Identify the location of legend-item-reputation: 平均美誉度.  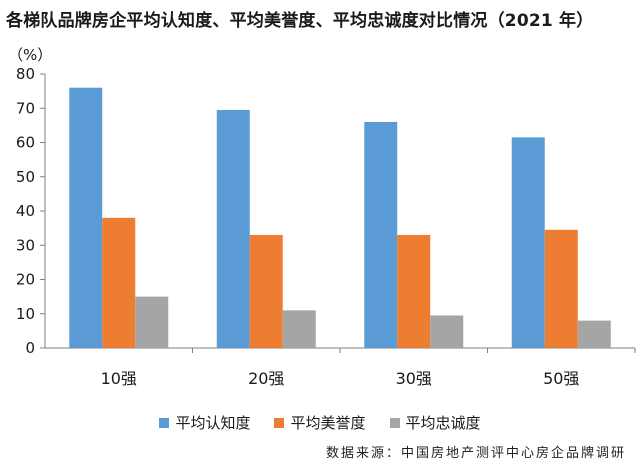
(320, 422).